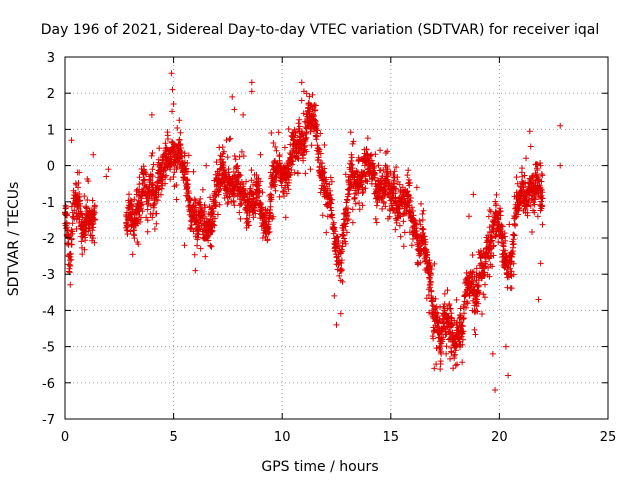  Describe the element at coordinates (282, 437) in the screenshot. I see `x-tick-label: 10` at that location.